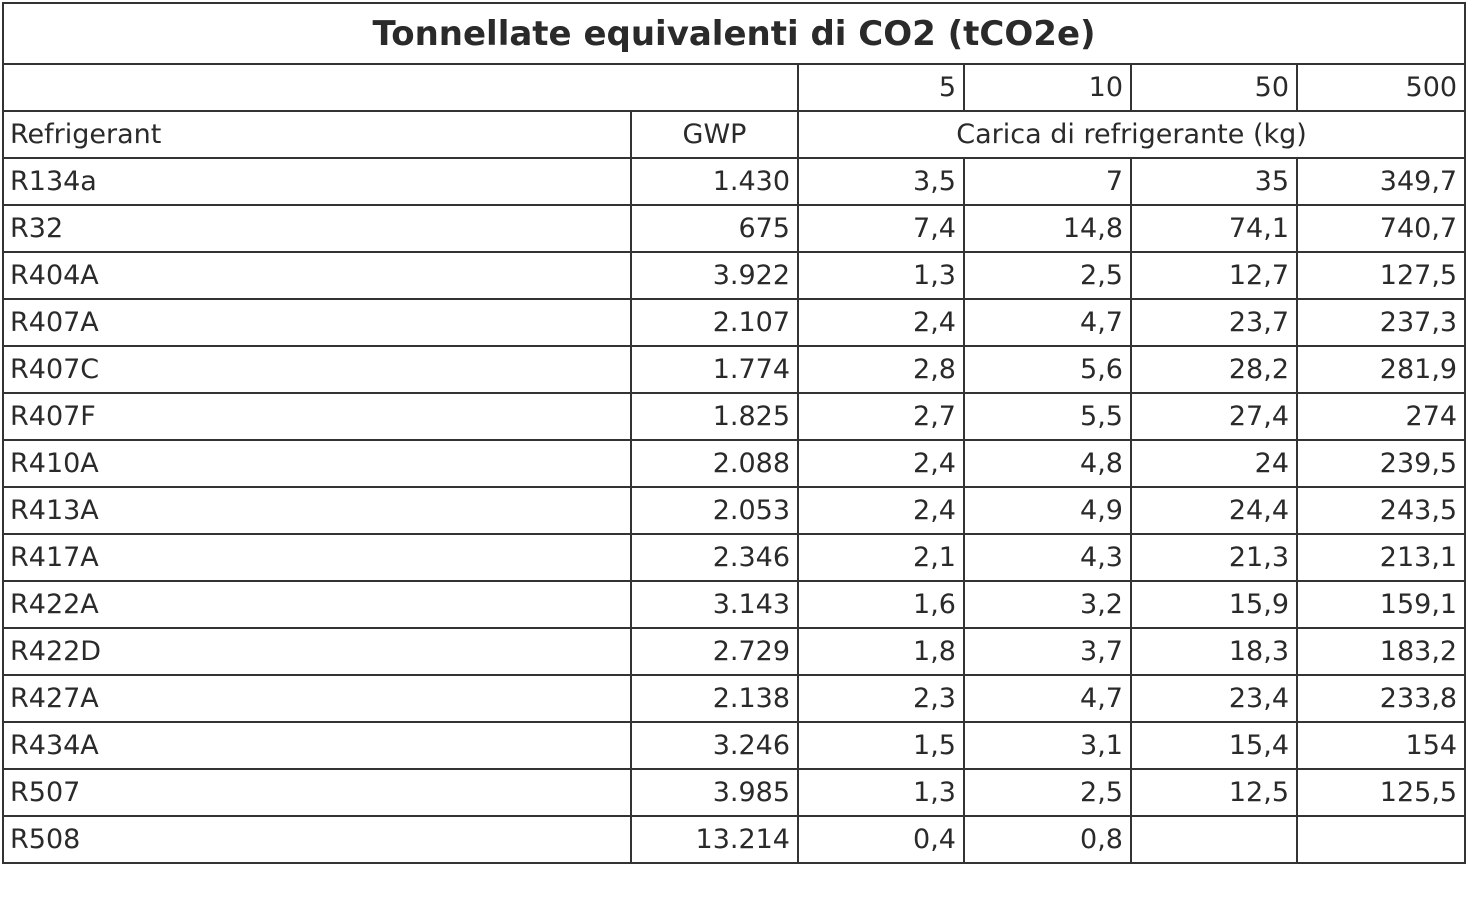 This screenshot has height=905, width=1467. I want to click on refrigerant-cell: R407A, so click(317, 322).